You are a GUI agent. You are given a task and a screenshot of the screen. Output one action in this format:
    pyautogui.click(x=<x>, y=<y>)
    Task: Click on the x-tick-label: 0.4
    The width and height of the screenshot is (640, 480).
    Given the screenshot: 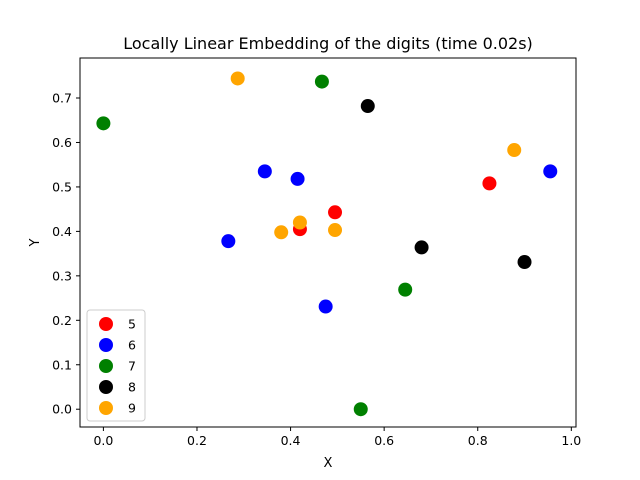 What is the action you would take?
    pyautogui.click(x=291, y=440)
    